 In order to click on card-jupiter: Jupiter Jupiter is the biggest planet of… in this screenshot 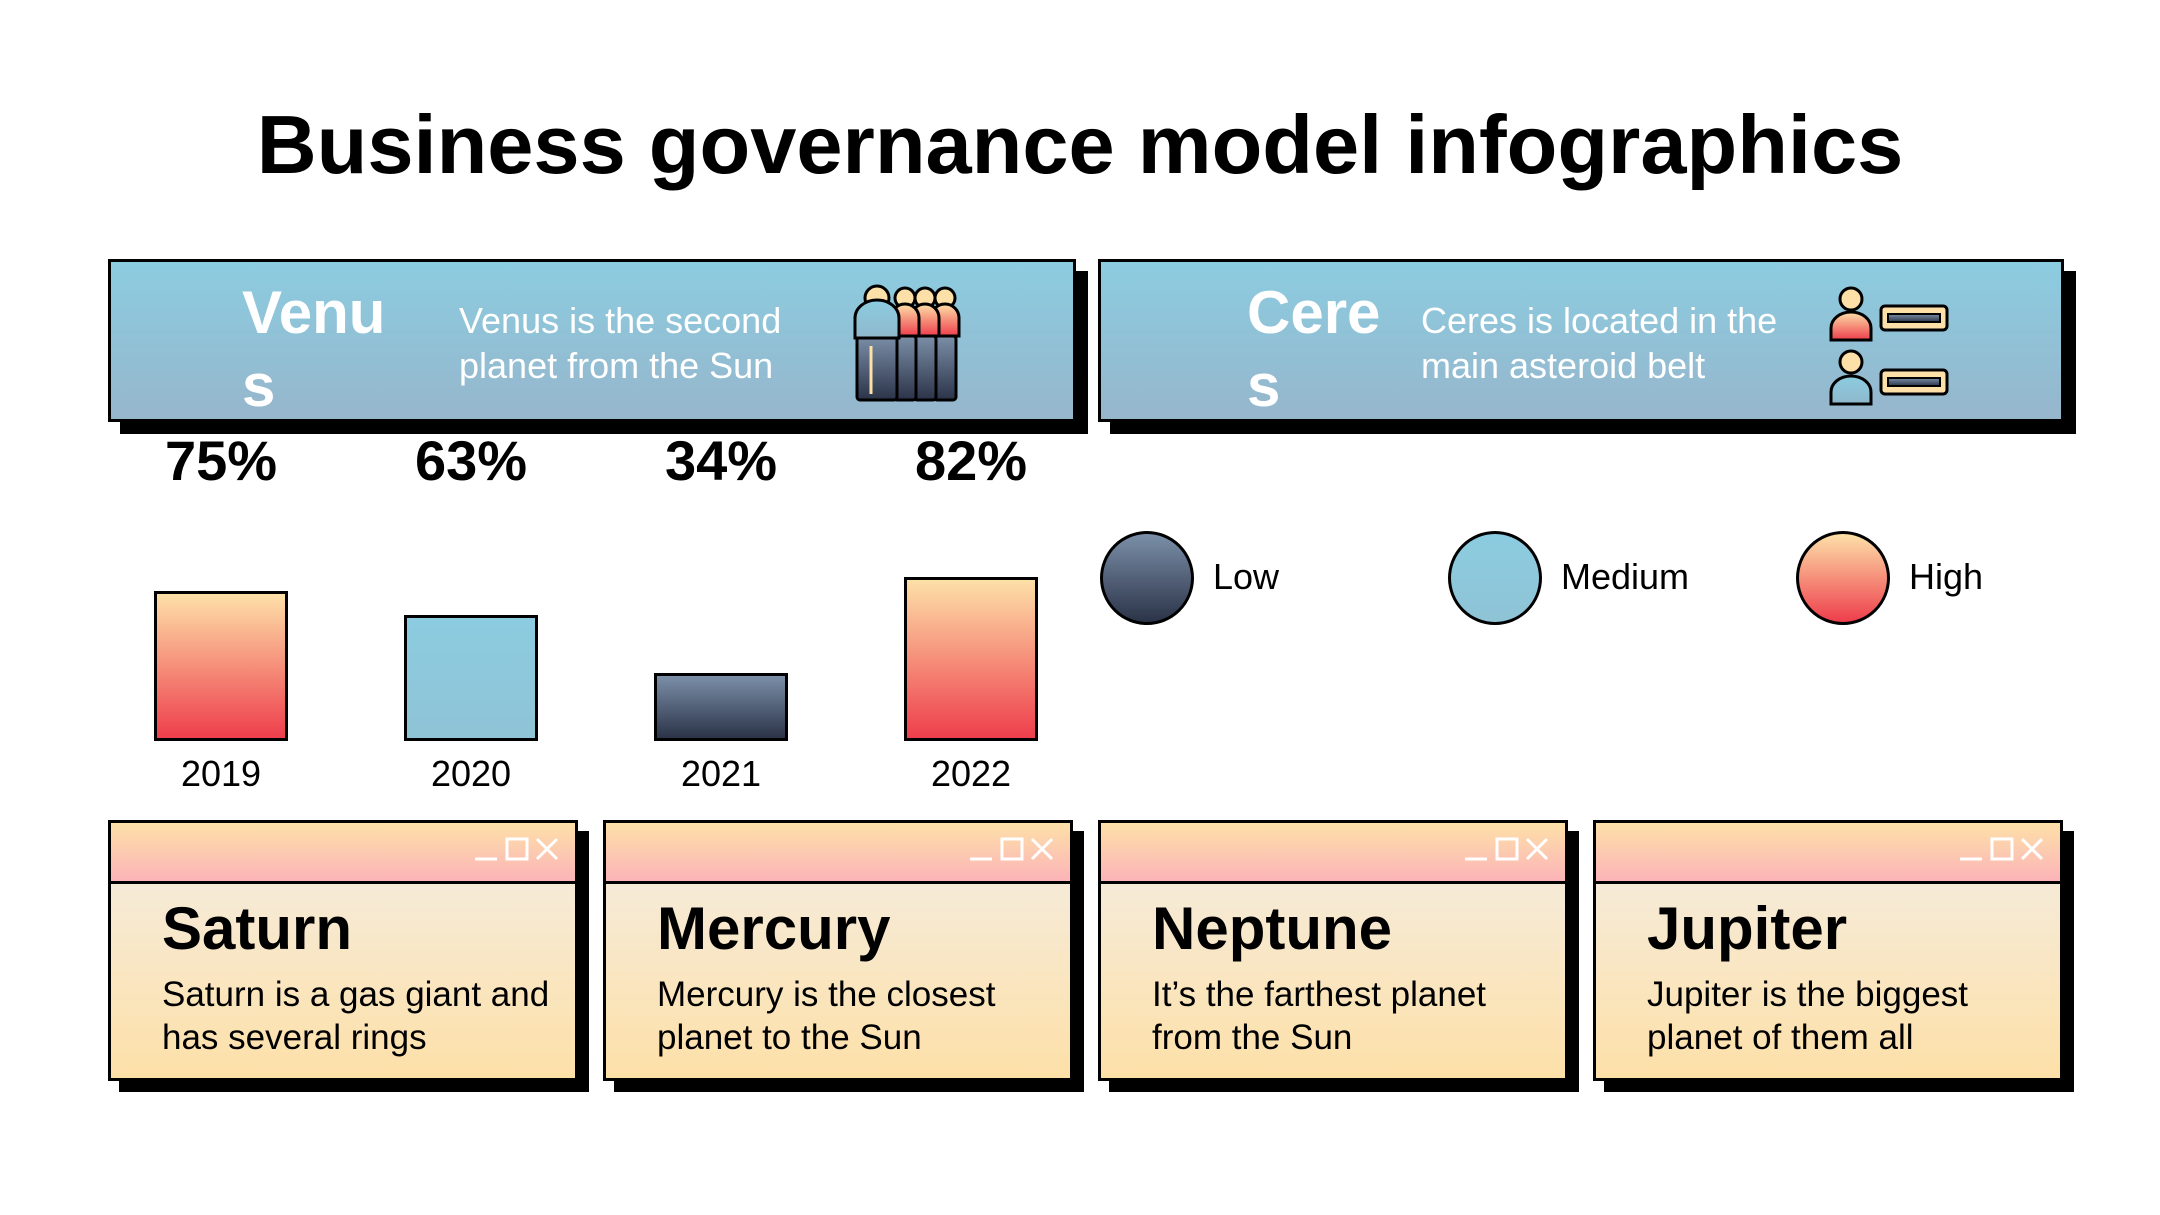, I will do `click(1828, 950)`.